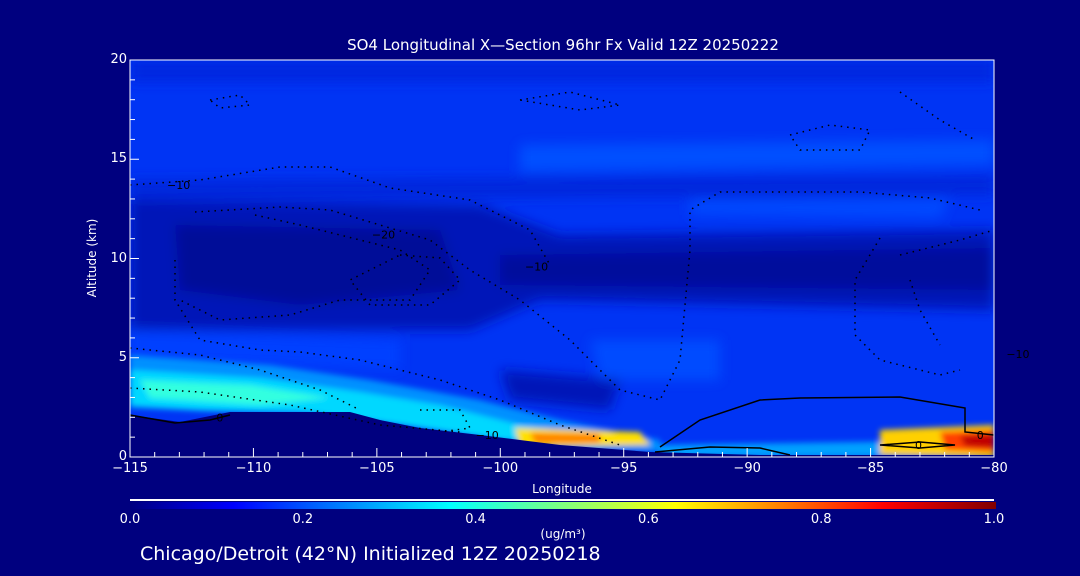 The height and width of the screenshot is (576, 1080). Describe the element at coordinates (253, 468) in the screenshot. I see `x-tick-label: −110` at that location.